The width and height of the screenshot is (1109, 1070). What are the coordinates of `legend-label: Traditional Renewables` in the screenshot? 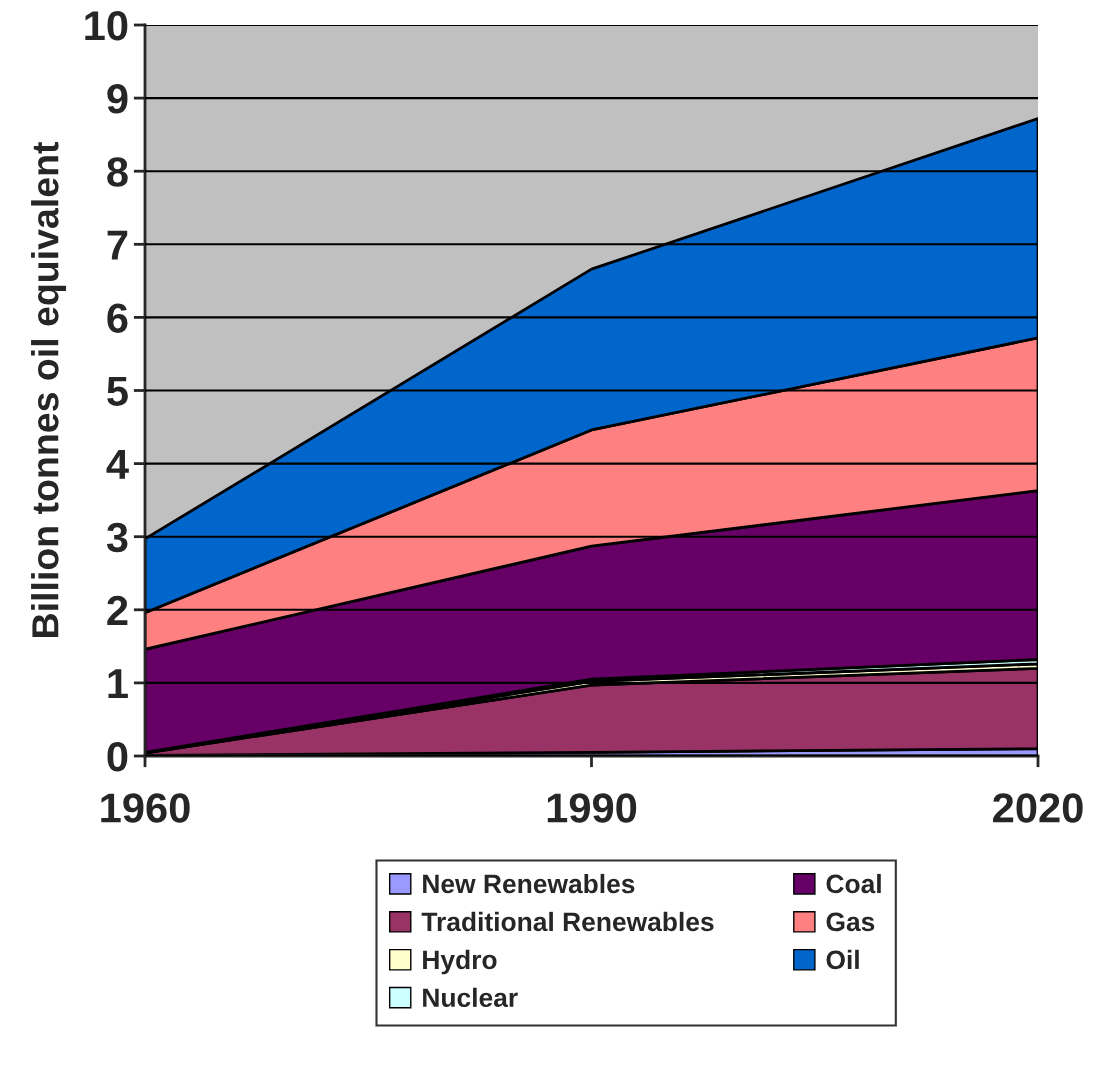 It's located at (567, 921).